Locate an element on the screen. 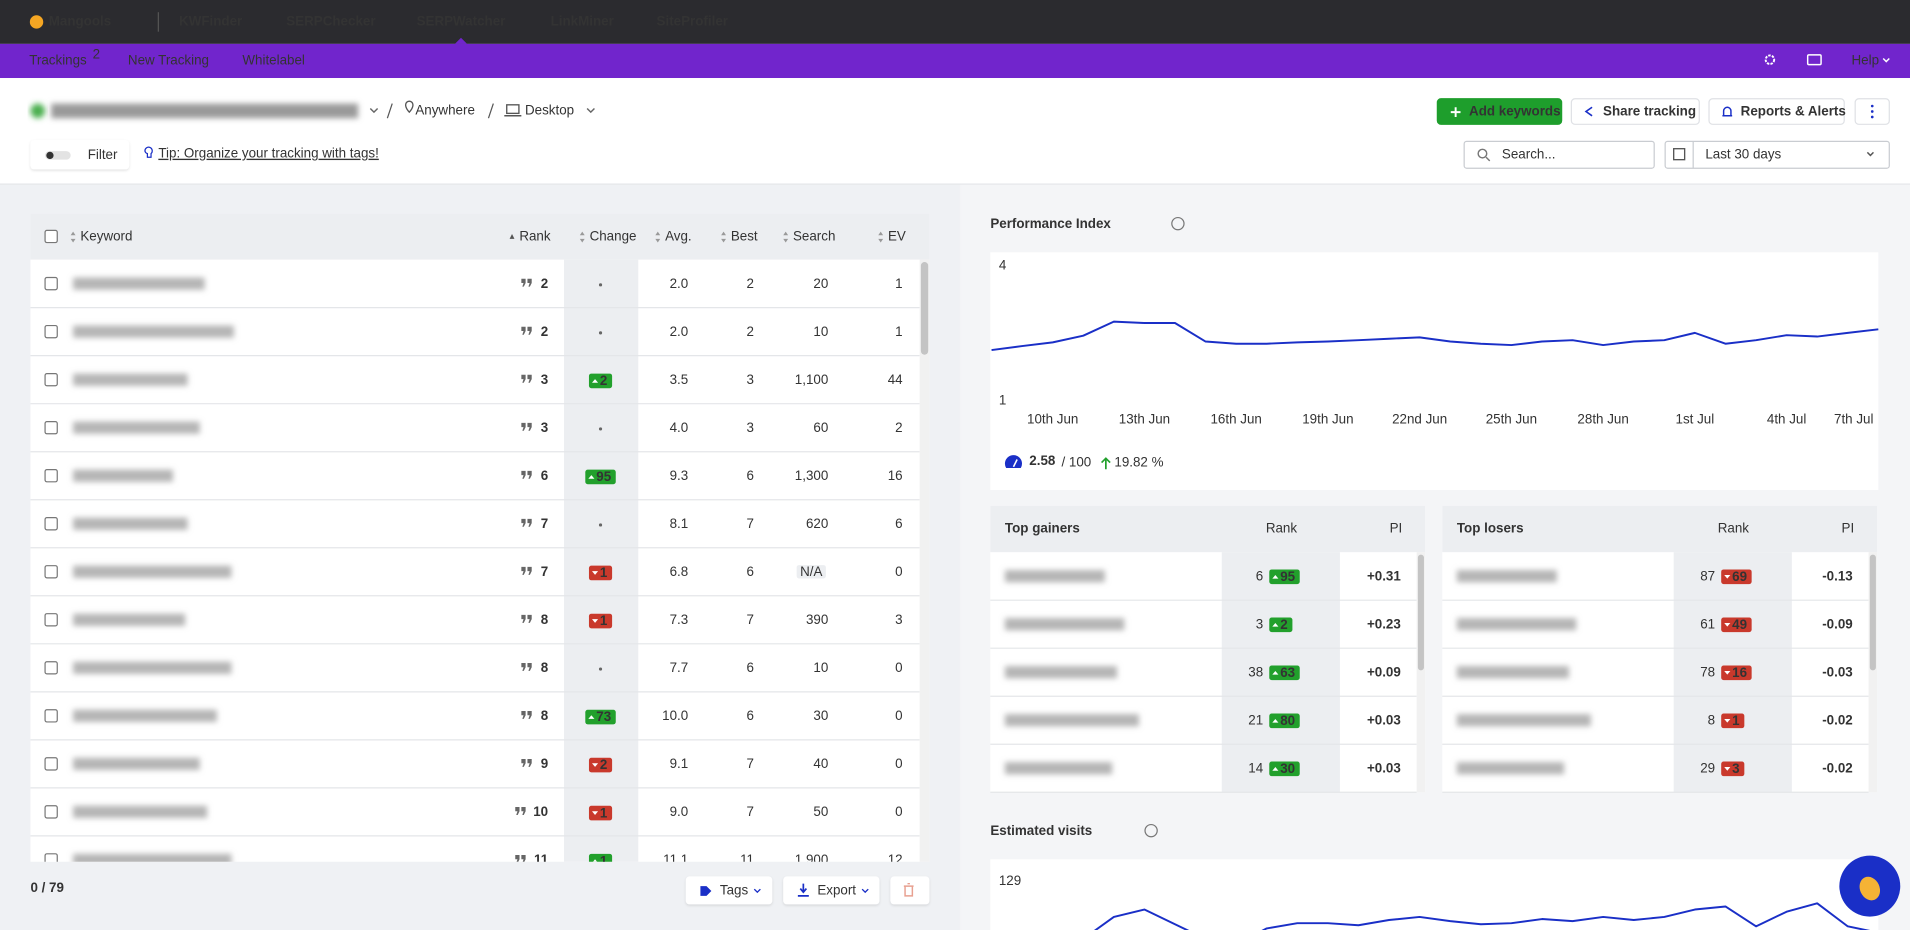 This screenshot has height=930, width=1910. button-label: Export is located at coordinates (836, 890).